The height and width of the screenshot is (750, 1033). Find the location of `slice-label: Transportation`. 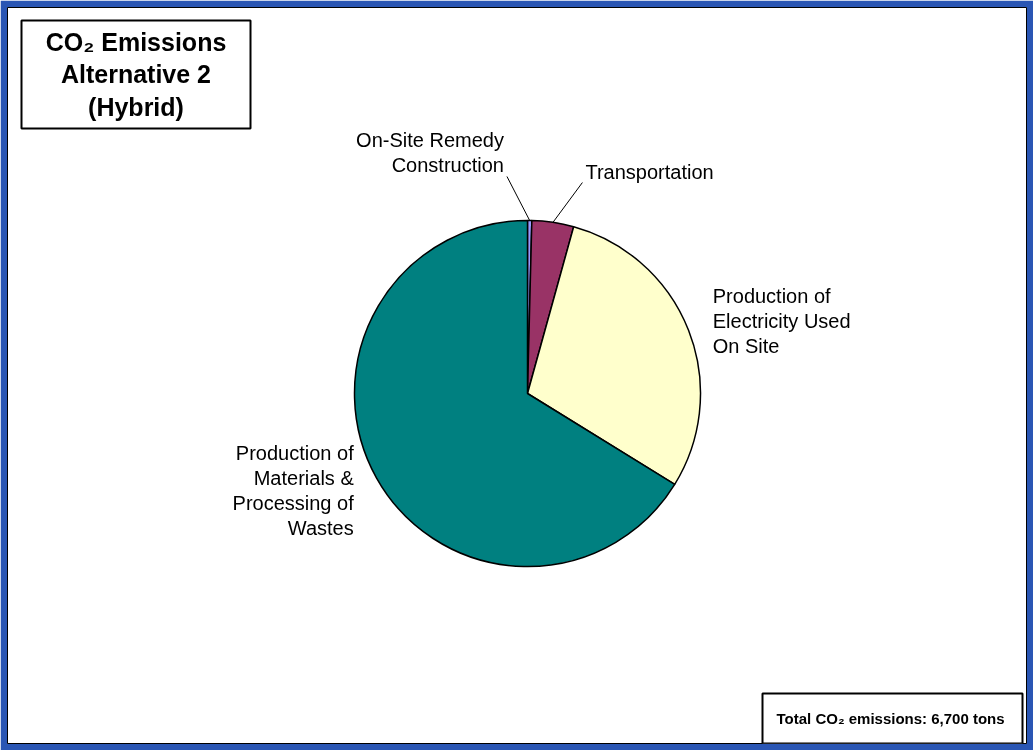

slice-label: Transportation is located at coordinates (649, 171).